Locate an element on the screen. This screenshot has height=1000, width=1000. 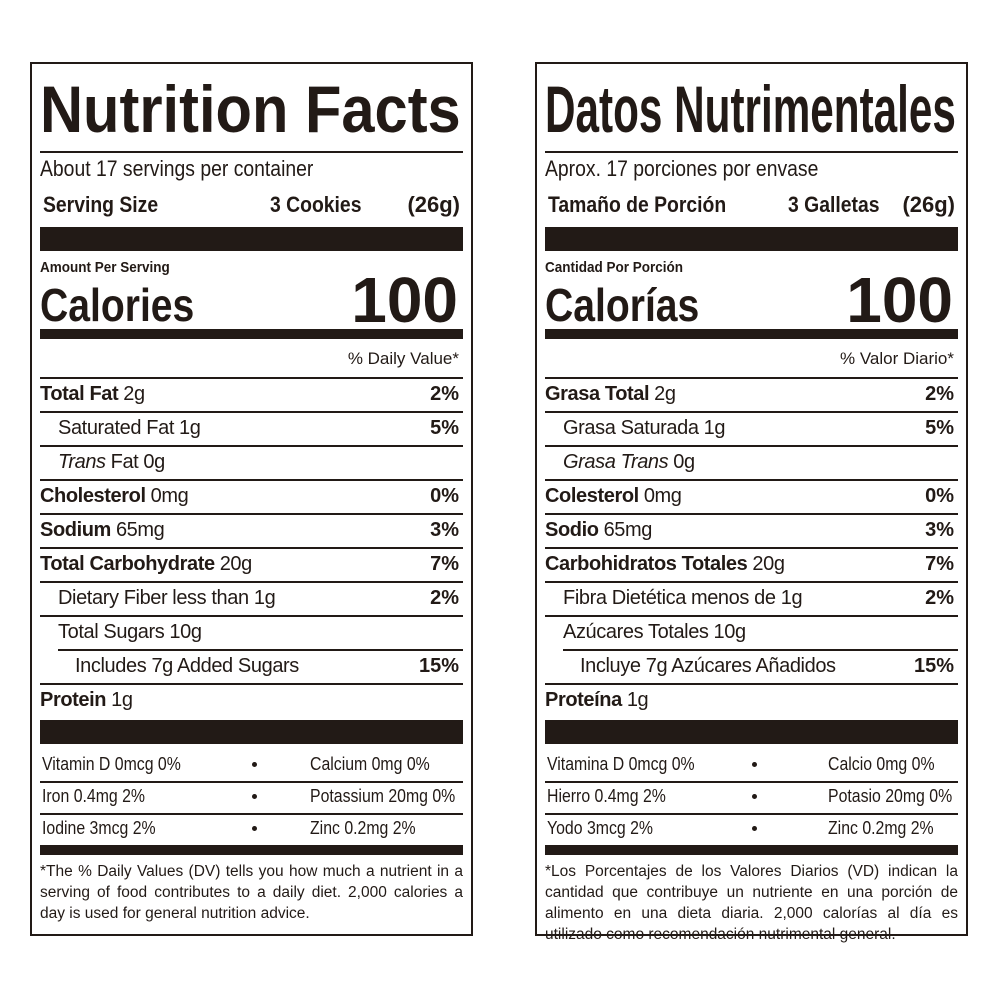
vitamin-mineral: Vitamin D 0mcg 0% is located at coordinates (111, 764).